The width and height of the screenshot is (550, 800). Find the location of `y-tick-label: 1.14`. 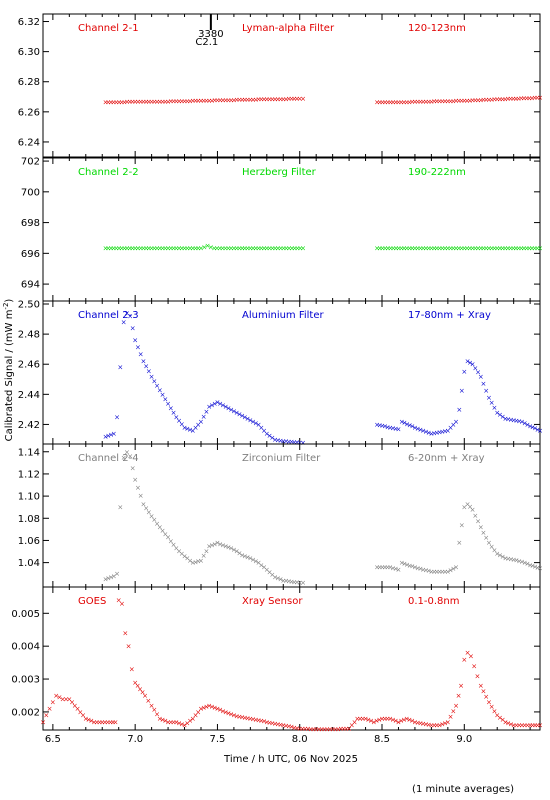

y-tick-label: 1.14 is located at coordinates (29, 452).